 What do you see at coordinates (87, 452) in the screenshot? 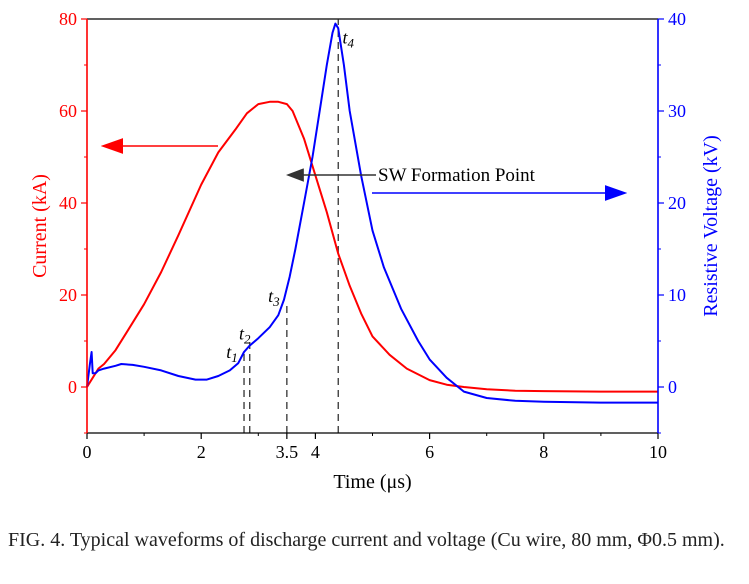
I see `x-tick-label: 0` at bounding box center [87, 452].